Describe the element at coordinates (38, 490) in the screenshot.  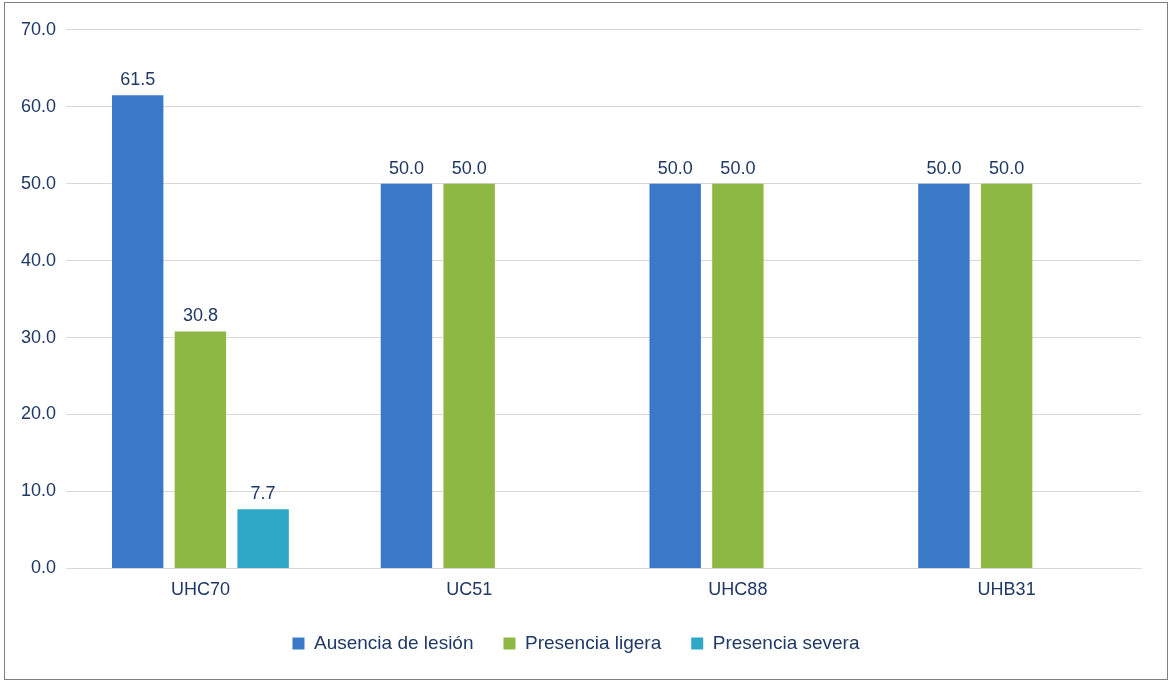
I see `y-tick-label: 10.0` at that location.